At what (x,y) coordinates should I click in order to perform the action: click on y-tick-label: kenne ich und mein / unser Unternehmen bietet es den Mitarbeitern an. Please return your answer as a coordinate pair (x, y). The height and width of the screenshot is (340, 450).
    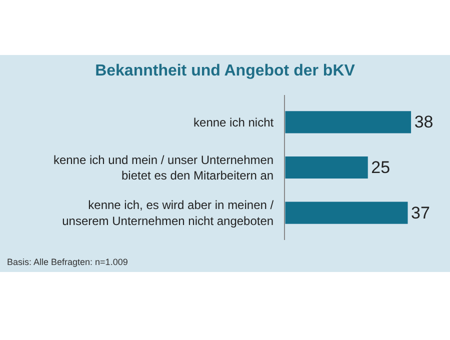
    Looking at the image, I should click on (163, 167).